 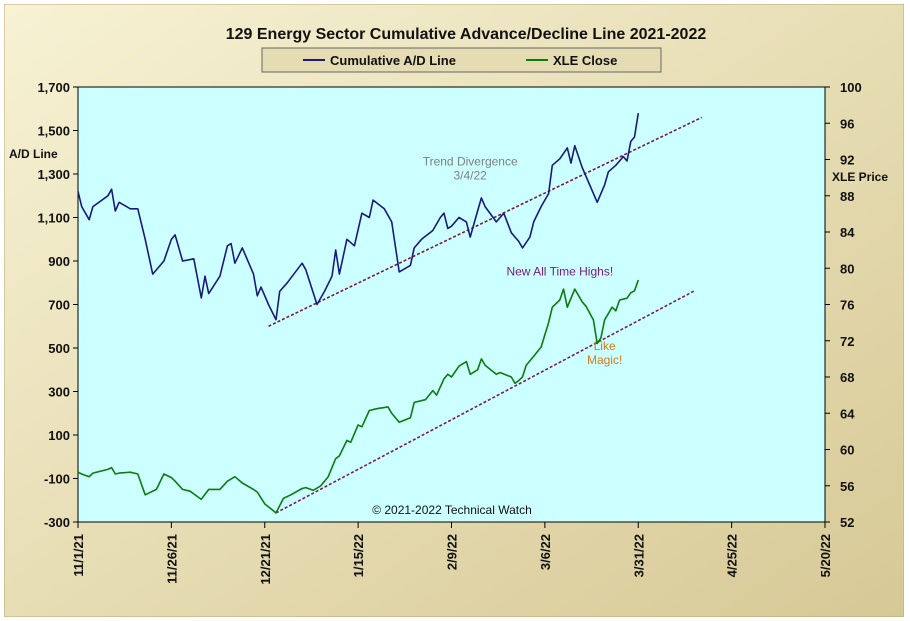 I want to click on x-tick-label: 11/1/21, so click(x=78, y=555).